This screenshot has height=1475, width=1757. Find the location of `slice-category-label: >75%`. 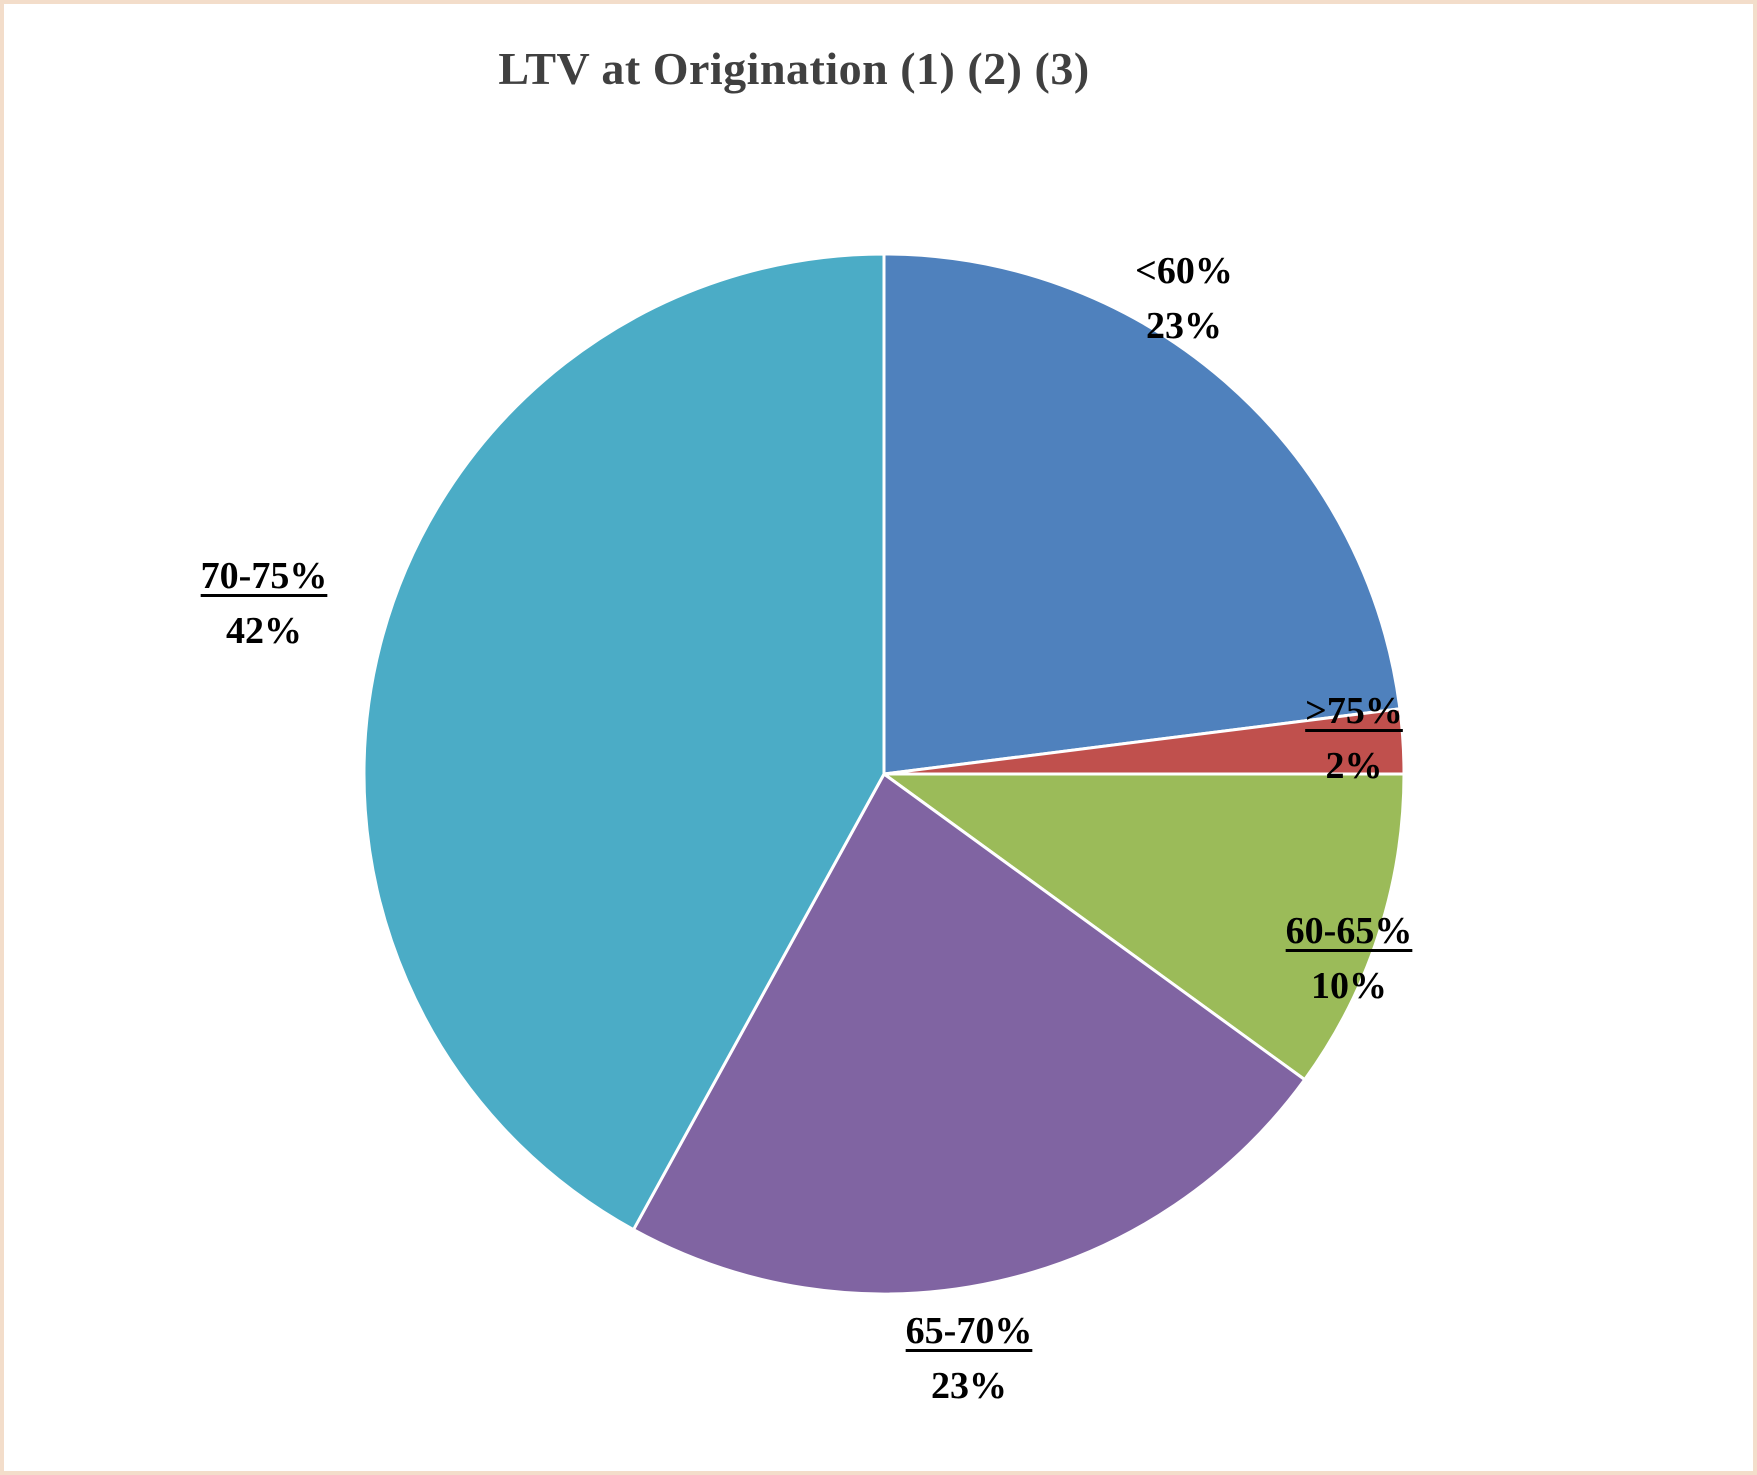

slice-category-label: >75% is located at coordinates (1354, 711).